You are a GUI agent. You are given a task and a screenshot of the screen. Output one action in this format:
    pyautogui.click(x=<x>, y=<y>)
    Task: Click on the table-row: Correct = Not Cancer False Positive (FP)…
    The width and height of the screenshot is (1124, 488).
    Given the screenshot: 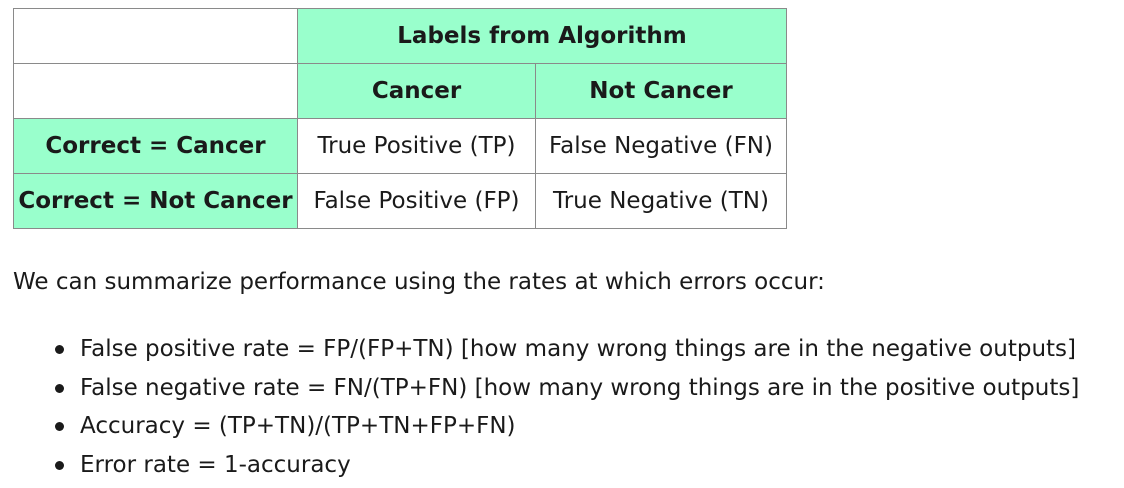 What is the action you would take?
    pyautogui.click(x=400, y=201)
    